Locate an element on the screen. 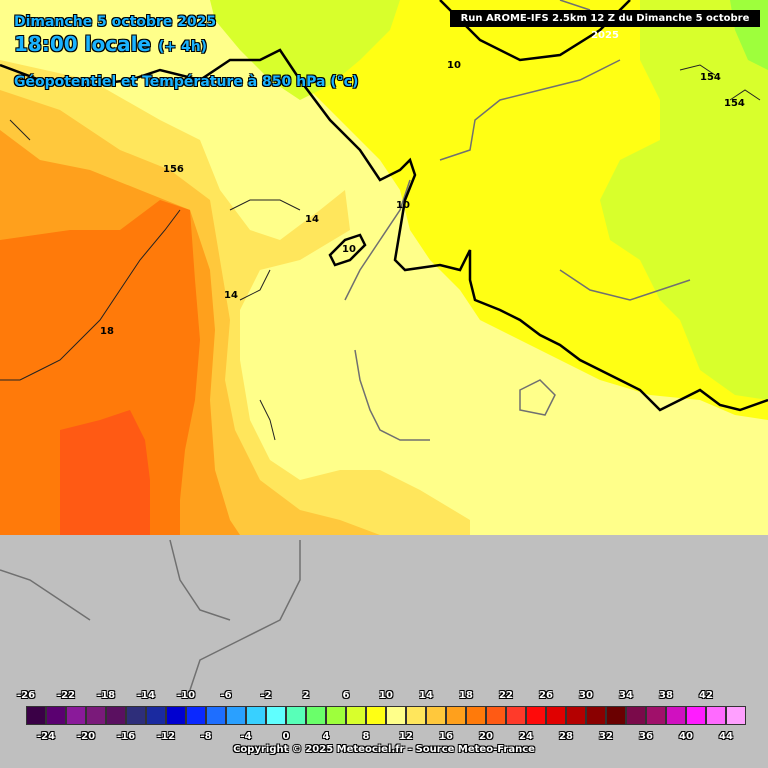 This screenshot has width=768, height=768. legend-label-bottom: 44 is located at coordinates (726, 736).